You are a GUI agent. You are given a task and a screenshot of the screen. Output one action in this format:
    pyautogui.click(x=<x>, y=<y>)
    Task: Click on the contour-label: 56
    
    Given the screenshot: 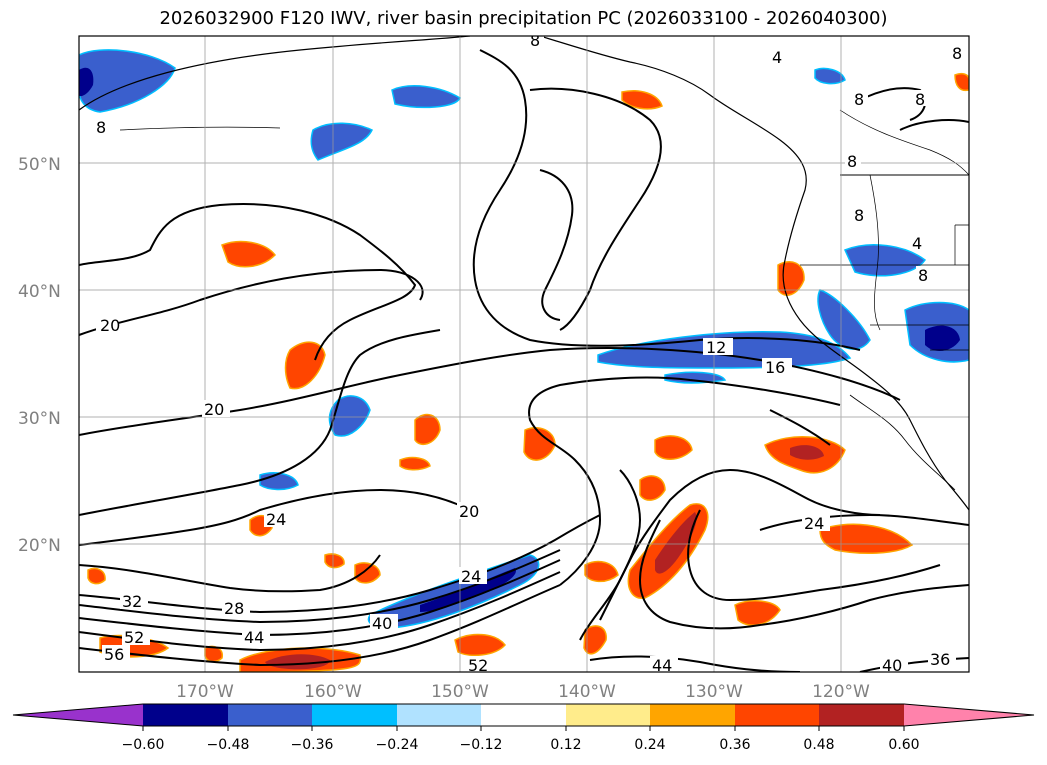 What is the action you would take?
    pyautogui.click(x=114, y=654)
    